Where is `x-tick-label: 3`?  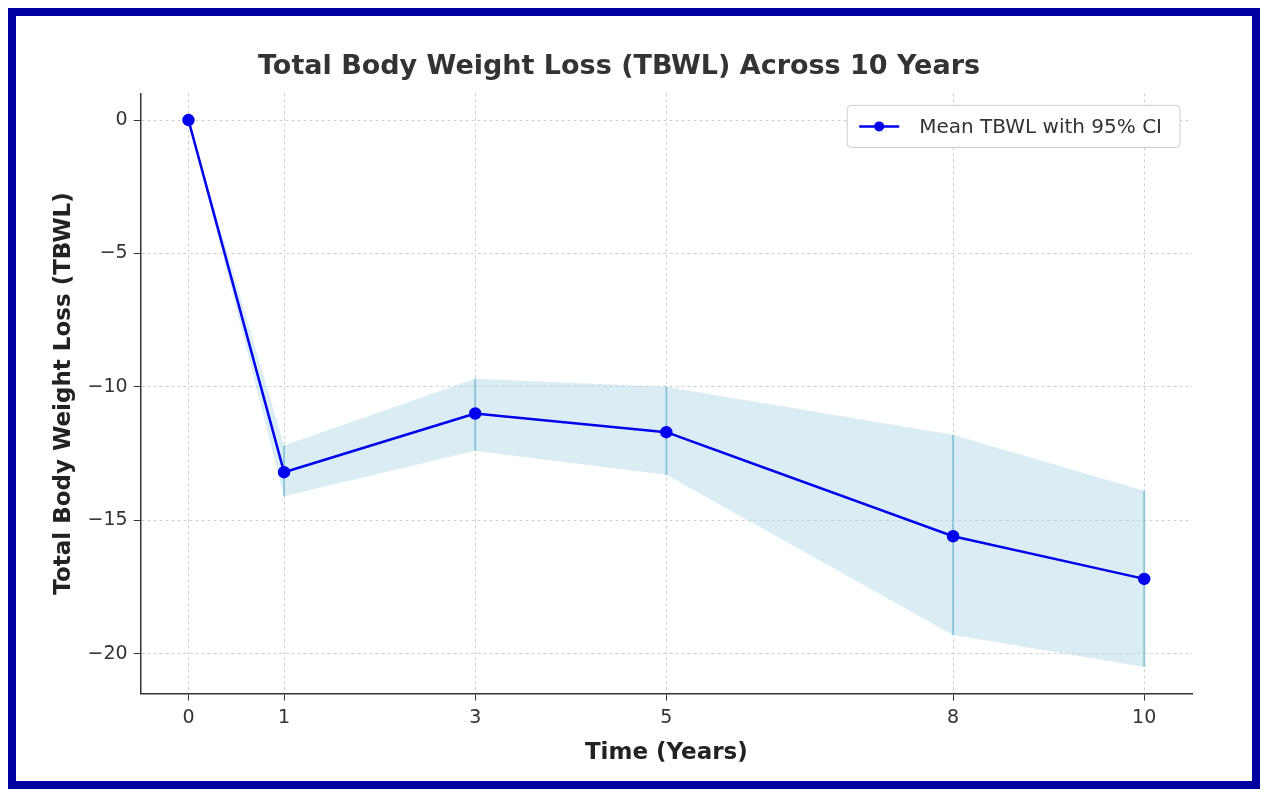 x-tick-label: 3 is located at coordinates (475, 715).